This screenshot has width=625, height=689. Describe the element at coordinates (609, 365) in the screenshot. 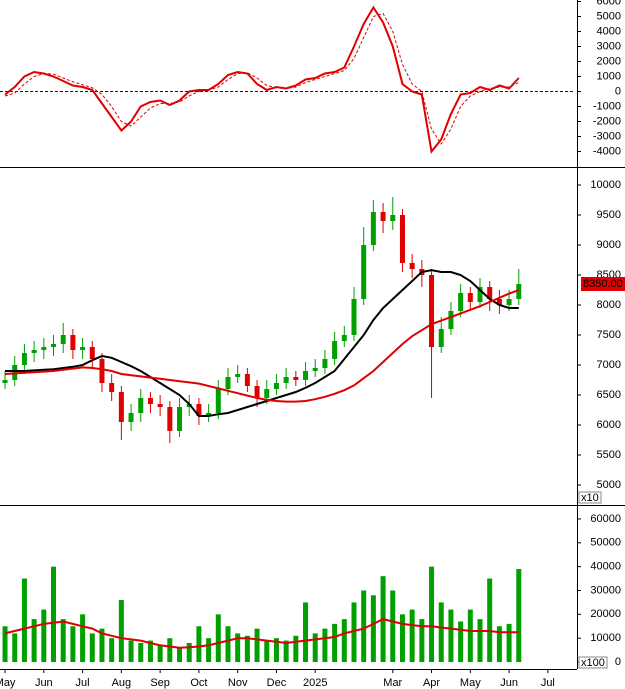

I see `y-tick-label: 7000` at that location.